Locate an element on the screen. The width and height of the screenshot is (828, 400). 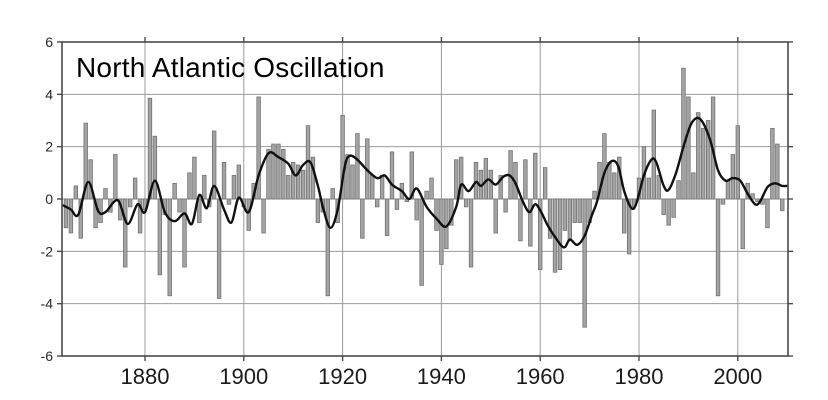
bar-year-1969 is located at coordinates (584, 263).